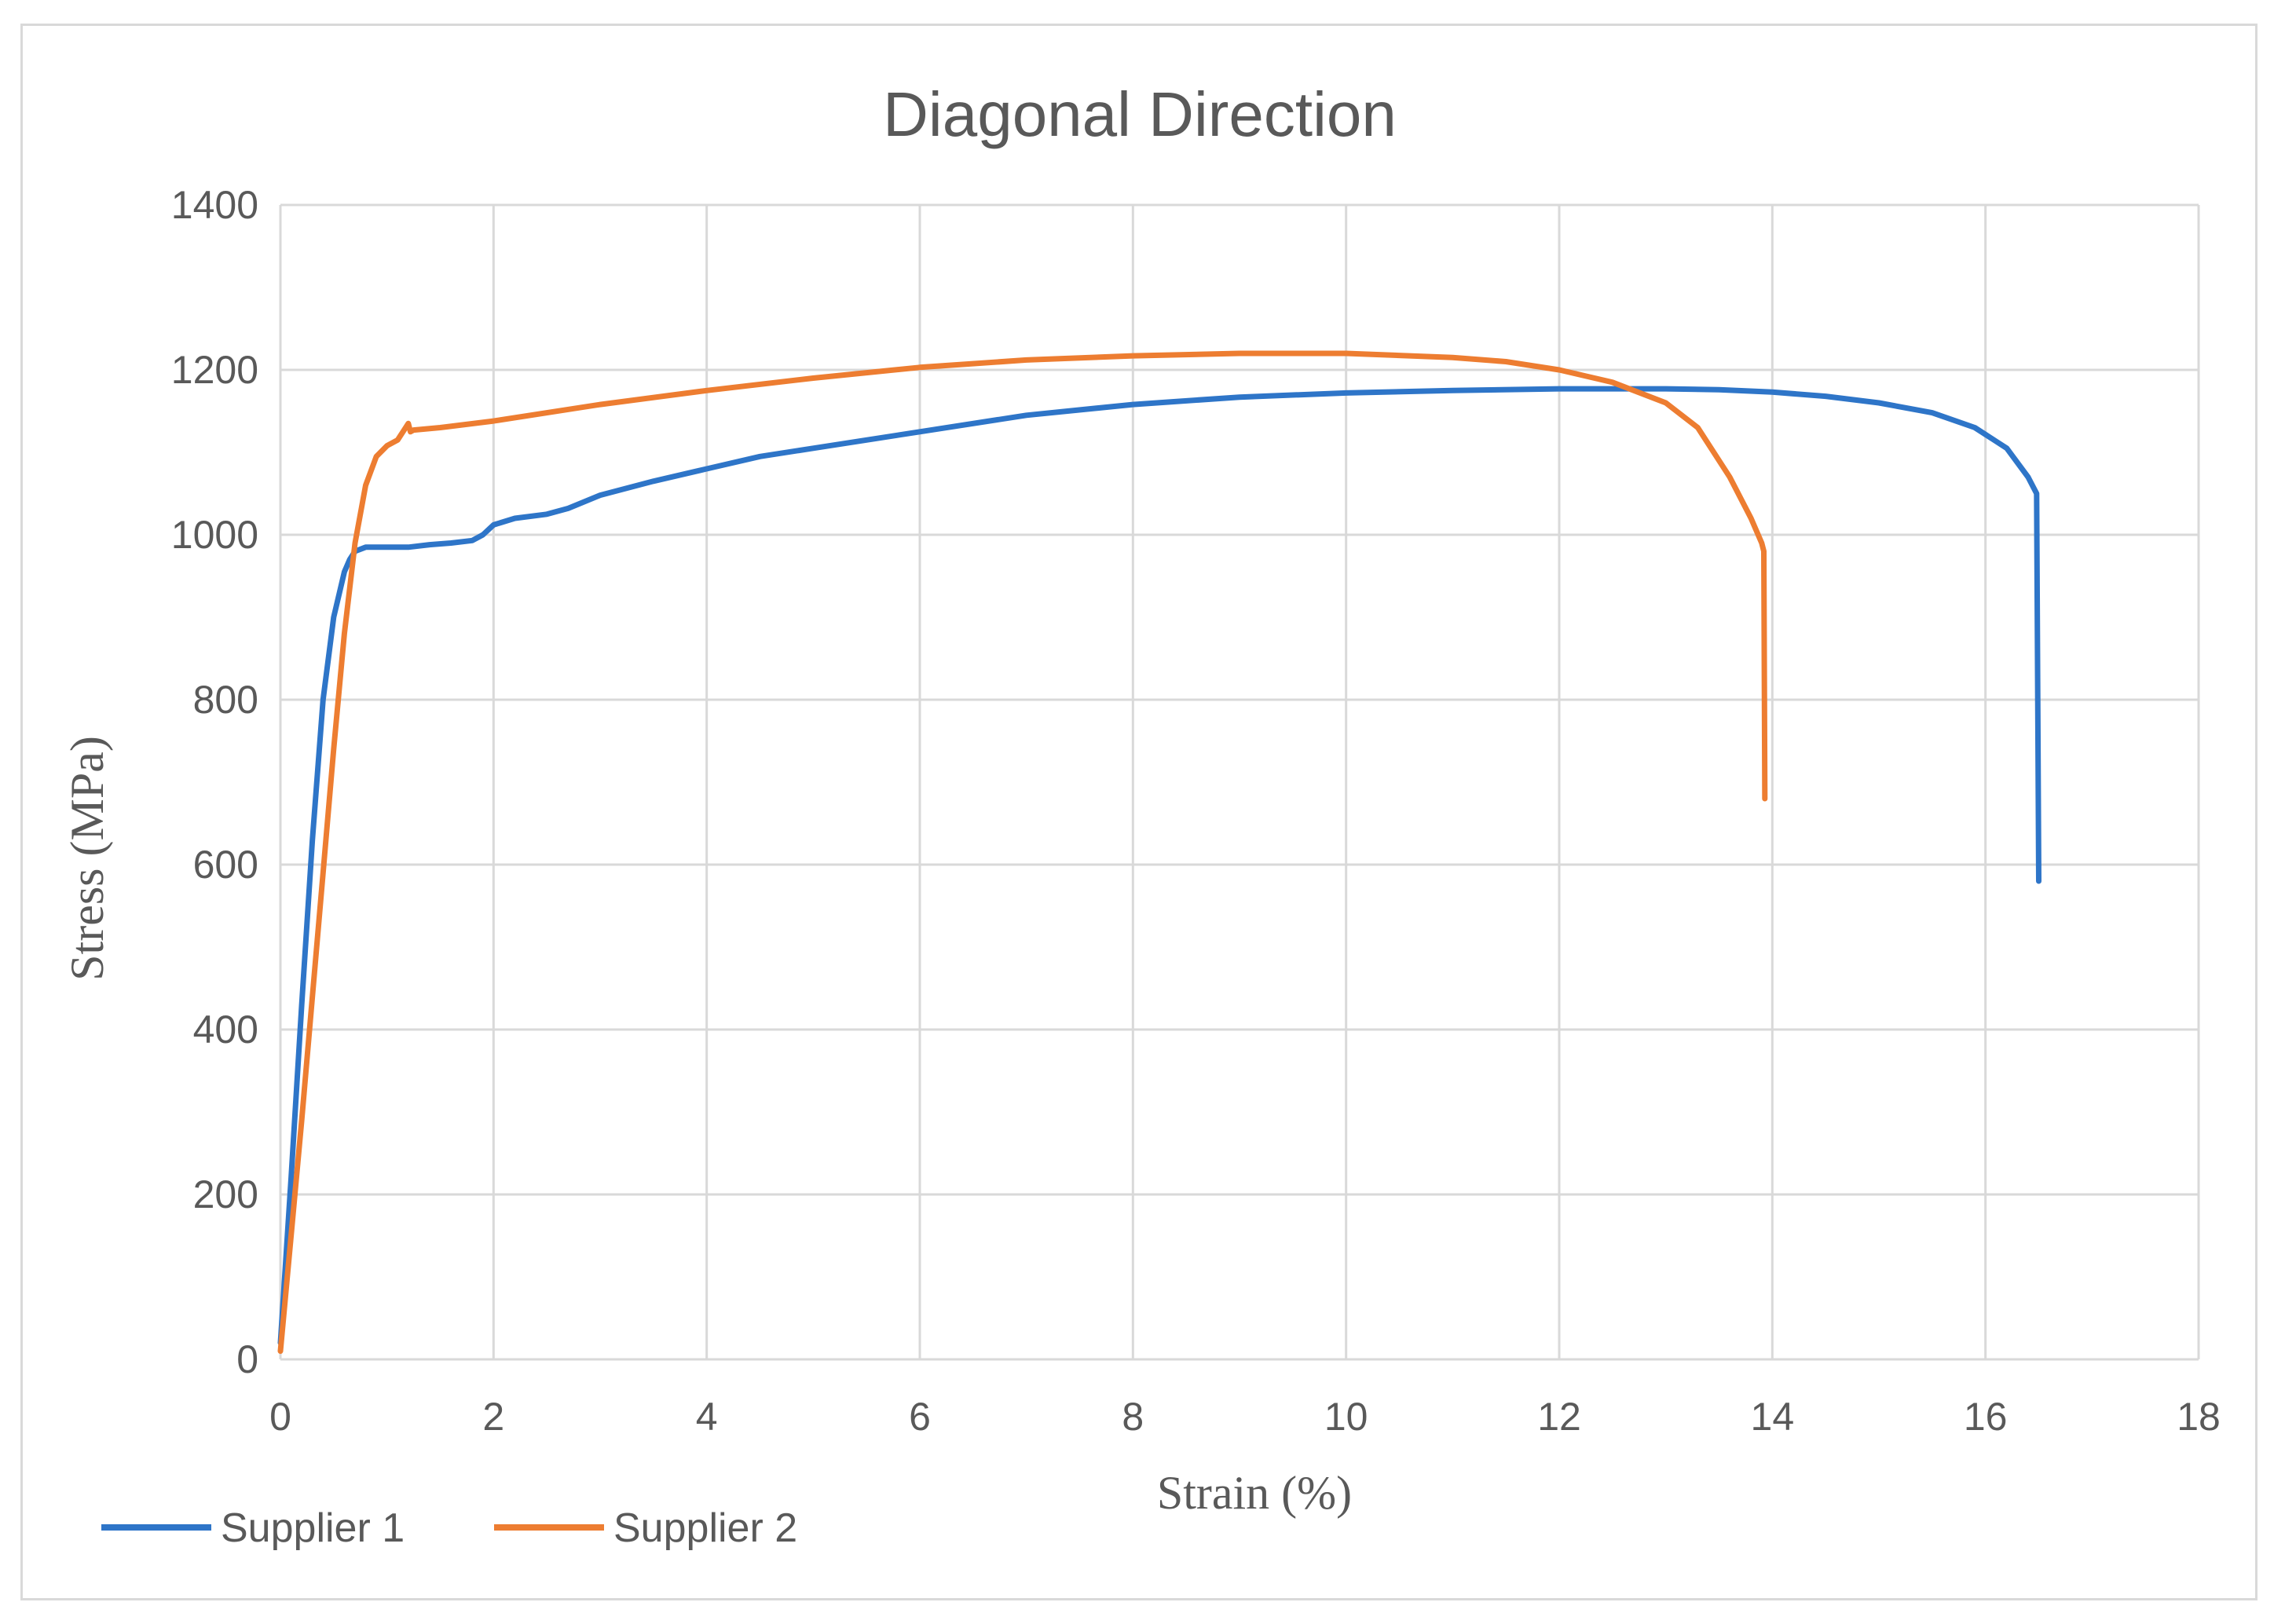 This screenshot has width=2285, height=1624. Describe the element at coordinates (1346, 1417) in the screenshot. I see `x-tick-label: 10` at that location.